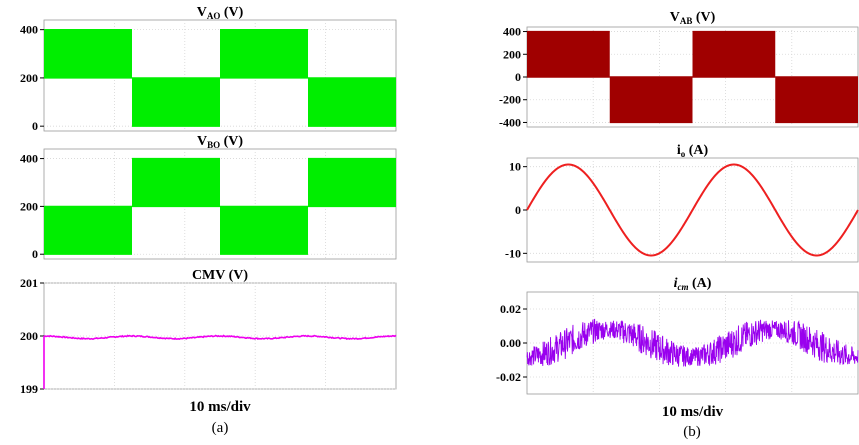 The image size is (859, 445). What do you see at coordinates (692, 210) in the screenshot?
I see `io-trace` at bounding box center [692, 210].